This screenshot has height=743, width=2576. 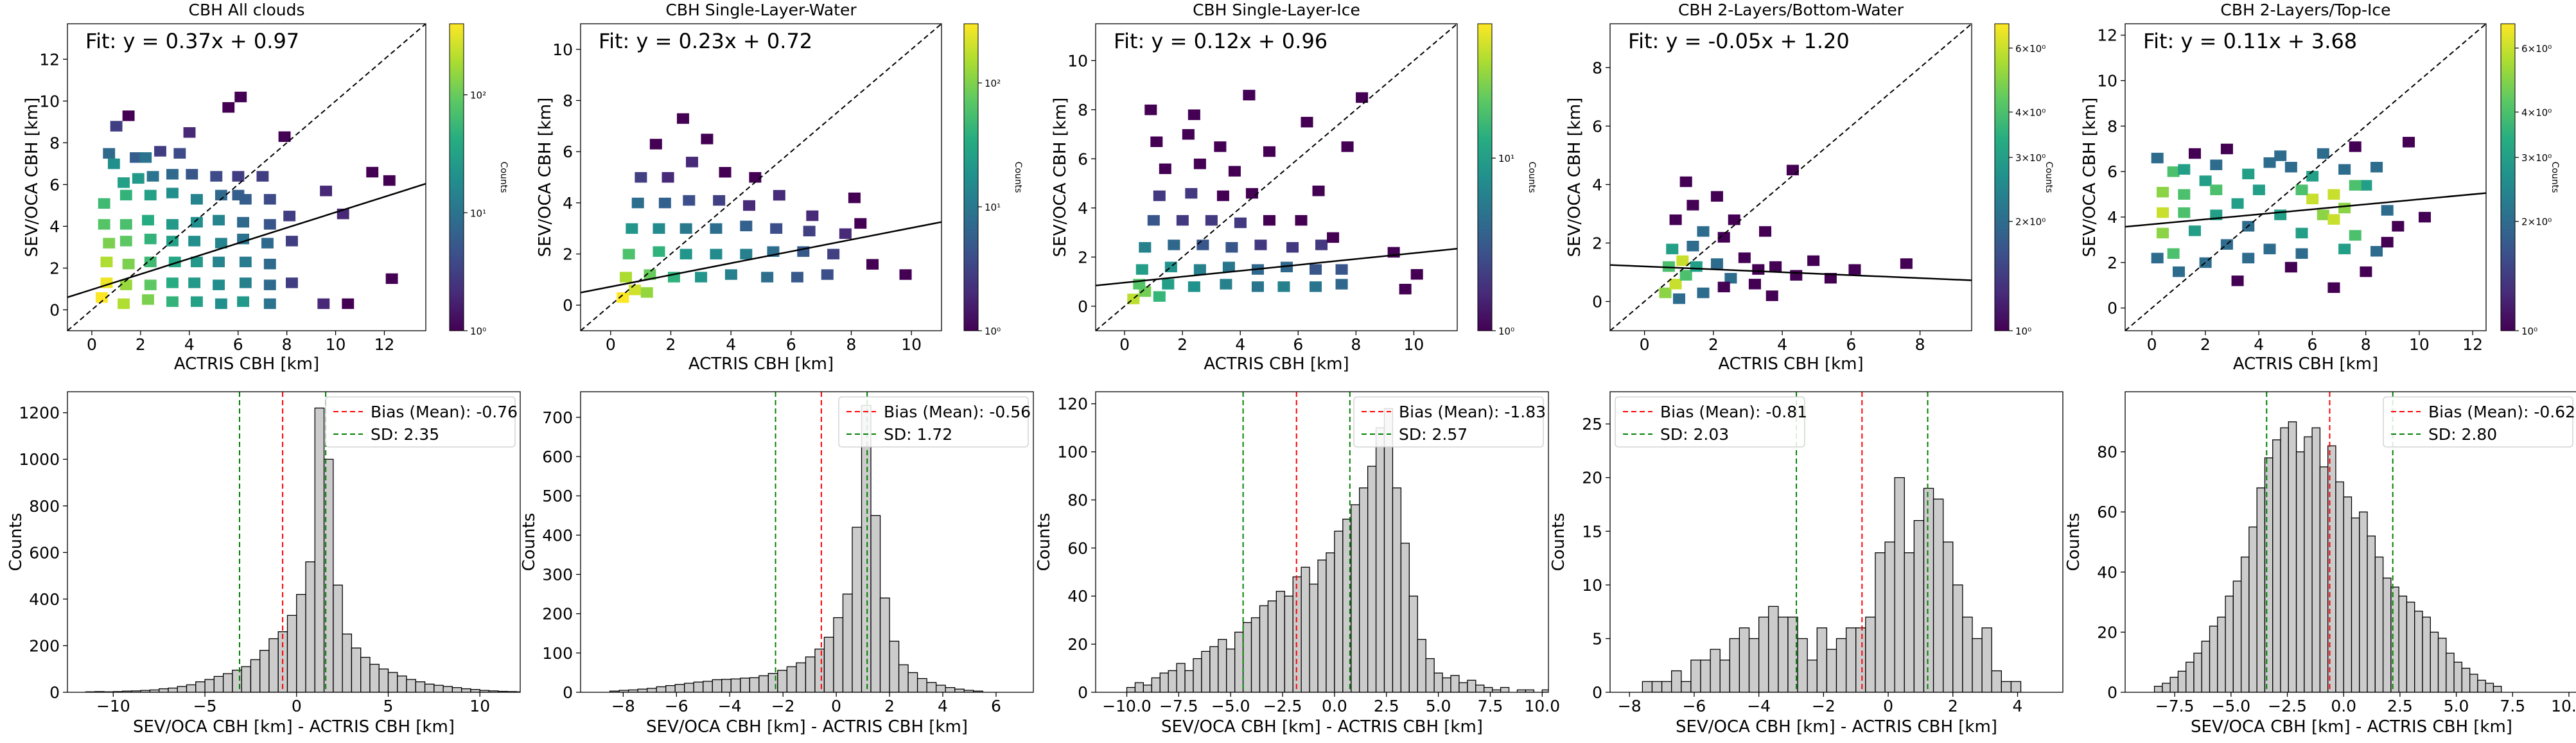 What do you see at coordinates (1790, 177) in the screenshot?
I see `axes-frame` at bounding box center [1790, 177].